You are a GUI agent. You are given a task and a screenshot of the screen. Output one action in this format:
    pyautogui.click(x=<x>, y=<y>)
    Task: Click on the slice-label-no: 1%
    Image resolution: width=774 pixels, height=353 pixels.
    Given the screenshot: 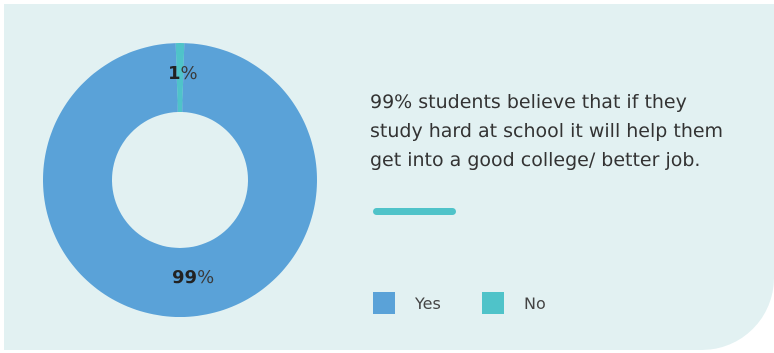 What is the action you would take?
    pyautogui.click(x=183, y=74)
    